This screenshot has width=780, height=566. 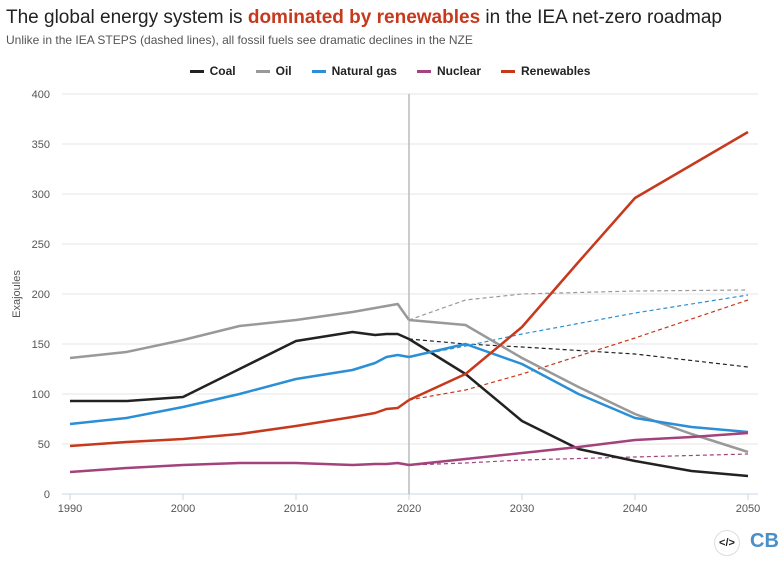 What do you see at coordinates (47, 495) in the screenshot?
I see `y-tick-label: 0` at bounding box center [47, 495].